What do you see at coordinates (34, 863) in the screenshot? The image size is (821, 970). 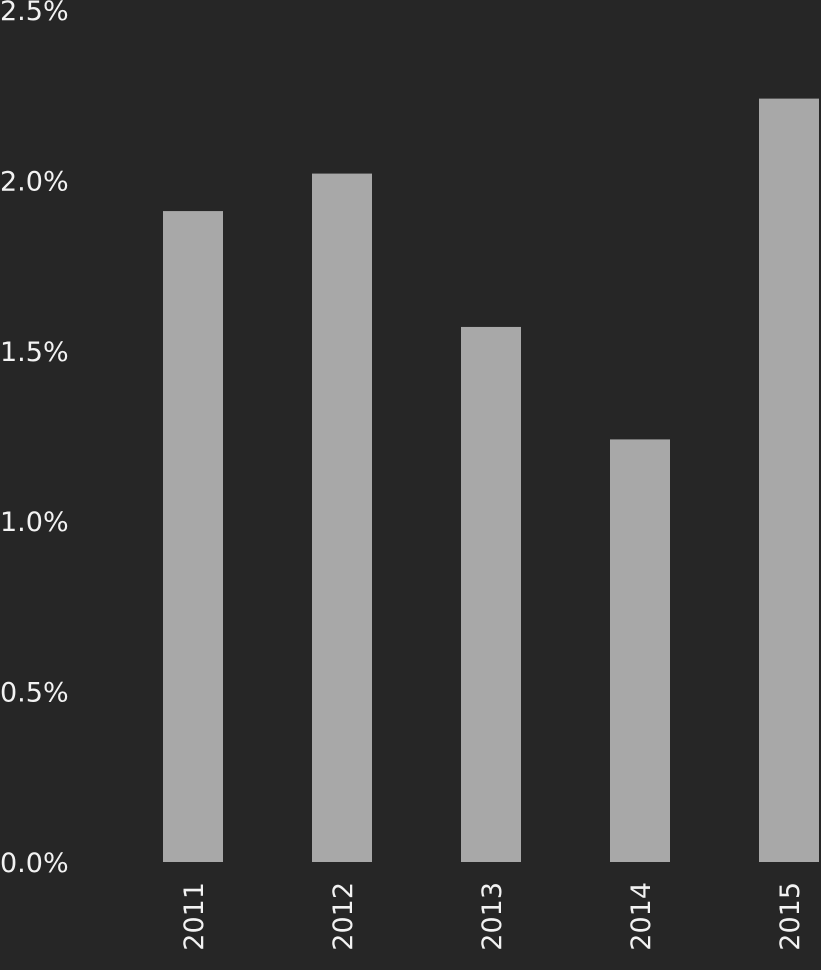 I see `y-tick-label: 0.0%` at bounding box center [34, 863].